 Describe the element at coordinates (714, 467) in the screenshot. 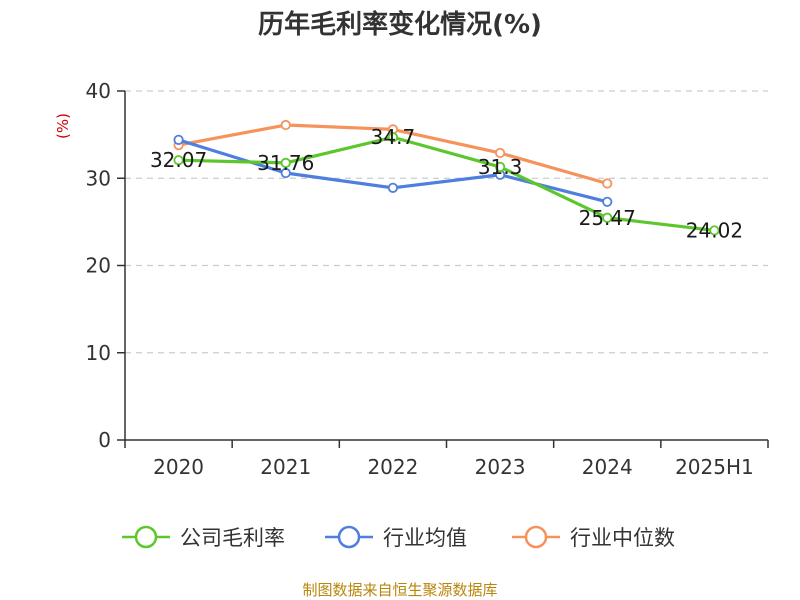

I see `x-tick-label: 2025H1` at that location.